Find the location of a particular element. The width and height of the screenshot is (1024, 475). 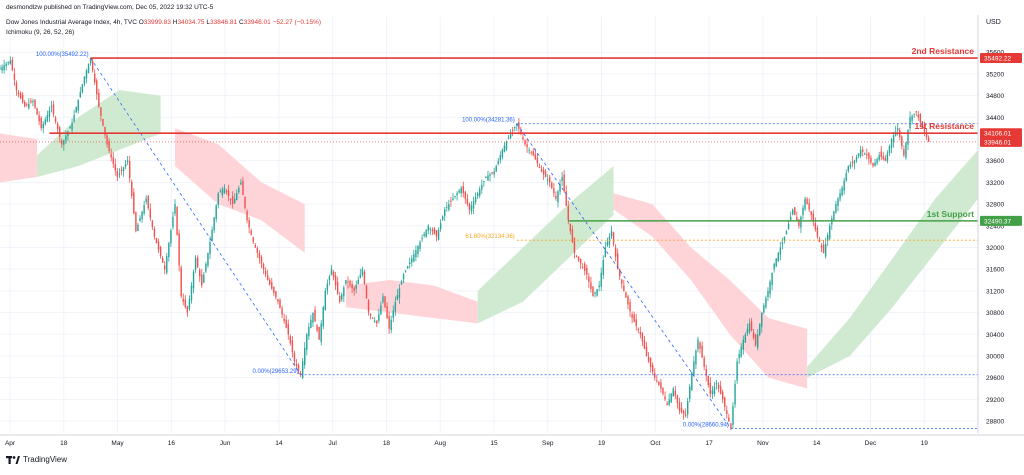

x-tick-label: 17 is located at coordinates (709, 443).